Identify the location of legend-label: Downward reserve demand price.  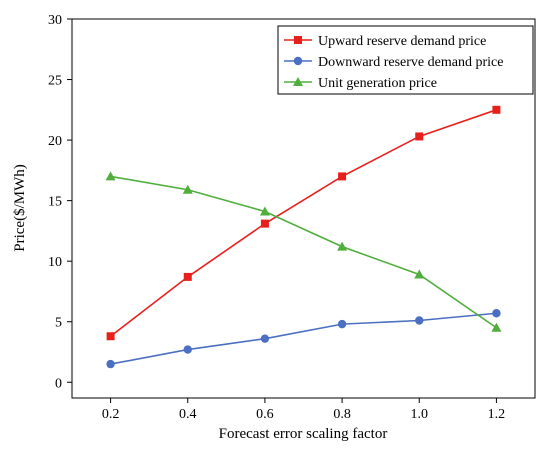
(410, 62).